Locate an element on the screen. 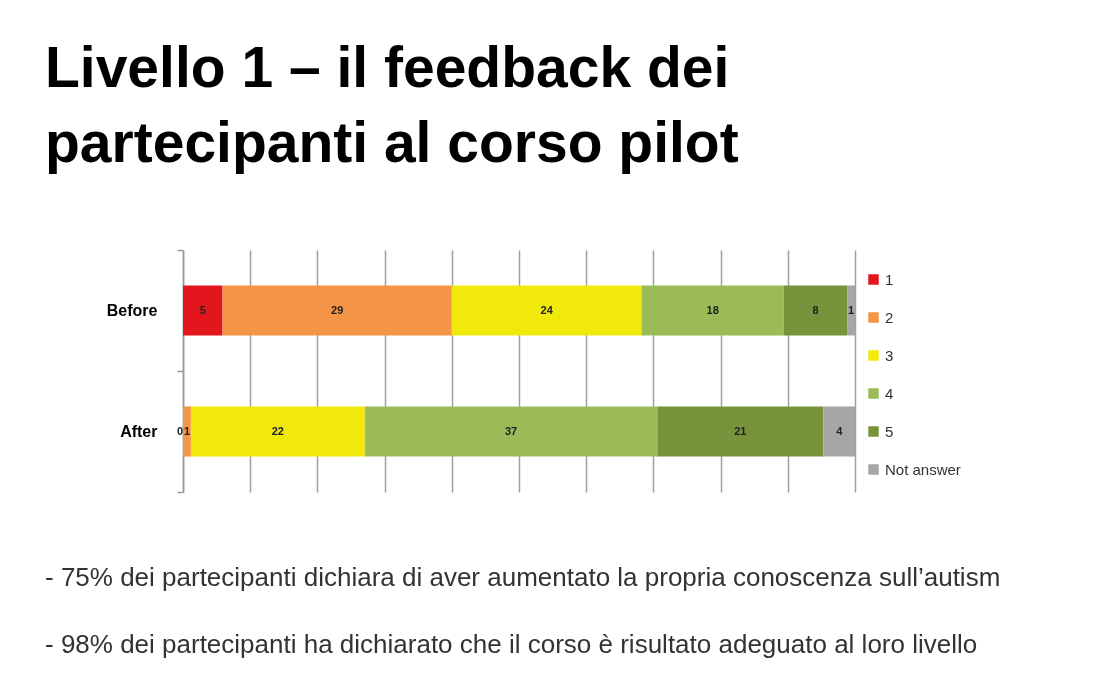 The image size is (1100, 690). data-label: 5 is located at coordinates (202, 309).